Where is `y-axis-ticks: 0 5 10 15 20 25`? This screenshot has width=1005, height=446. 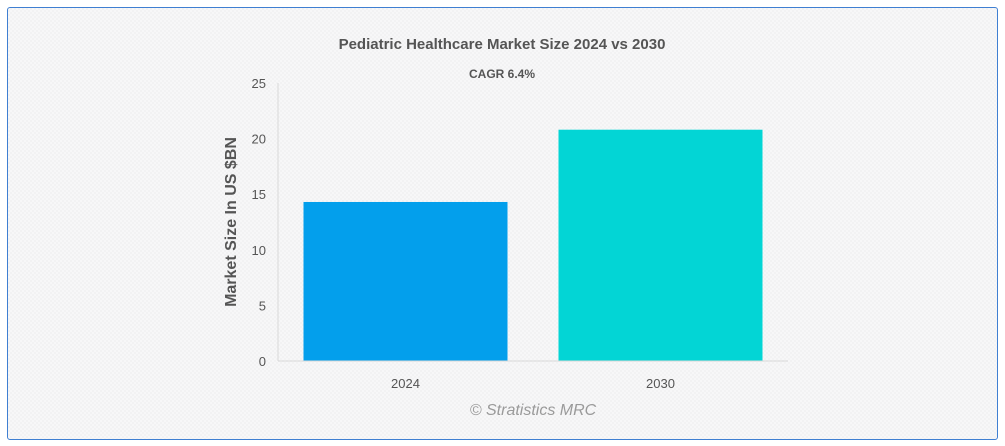
y-axis-ticks: 0 5 10 15 20 25 is located at coordinates (259, 222).